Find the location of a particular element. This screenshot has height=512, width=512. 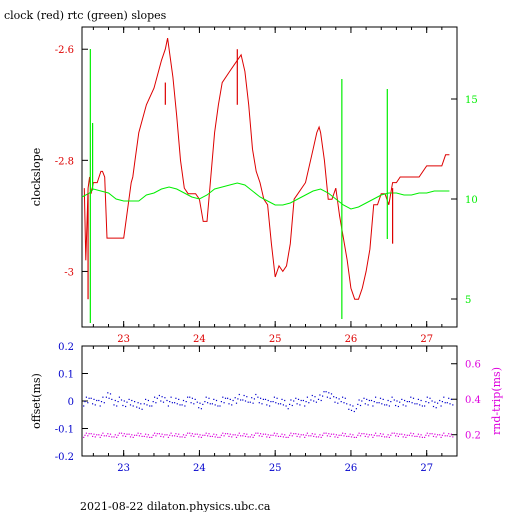

y-right-tick-label: 0.4 is located at coordinates (473, 400).